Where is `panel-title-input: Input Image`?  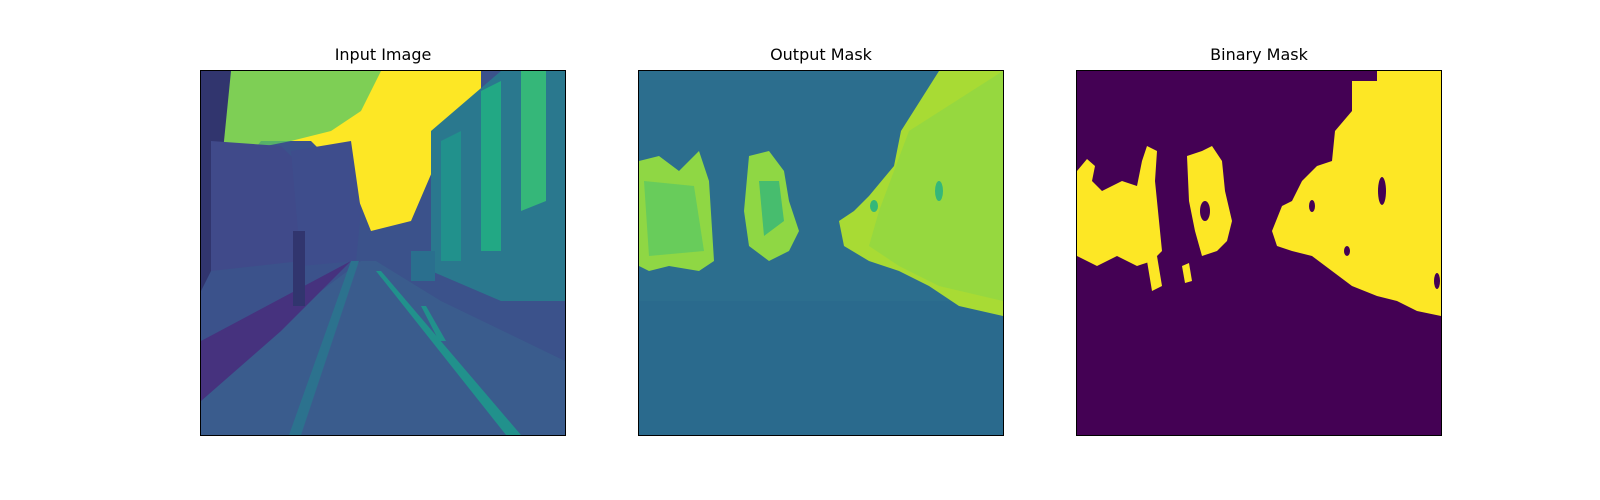 panel-title-input: Input Image is located at coordinates (383, 54).